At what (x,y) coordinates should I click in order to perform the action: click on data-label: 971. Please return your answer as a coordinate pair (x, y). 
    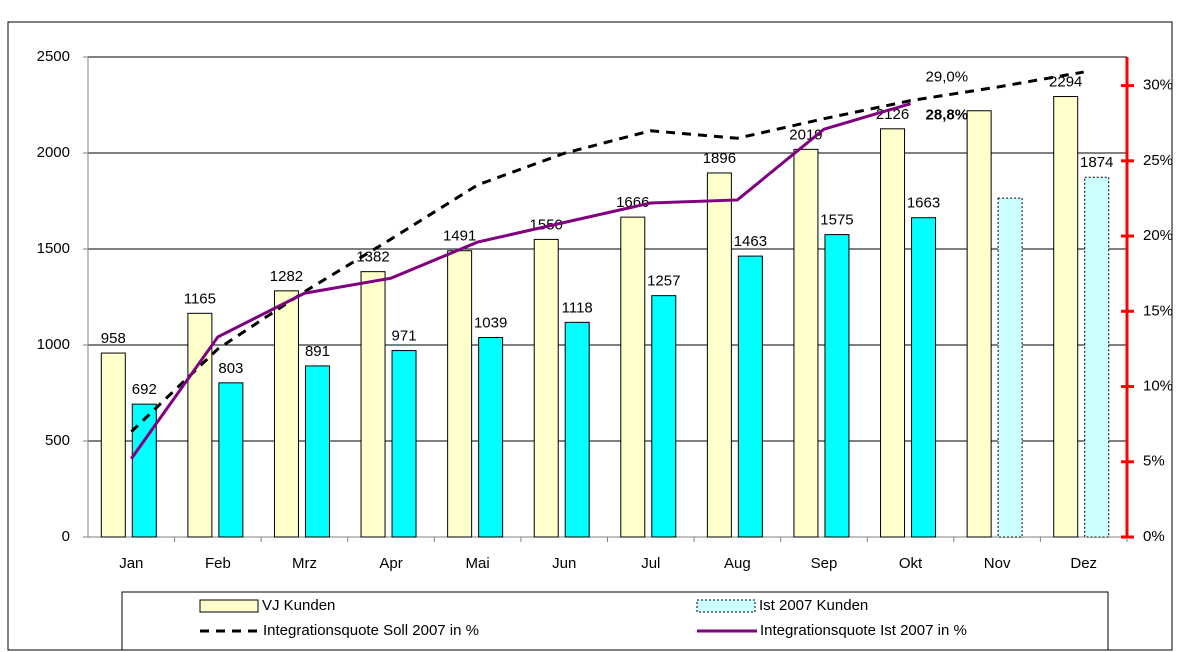
    Looking at the image, I should click on (404, 336).